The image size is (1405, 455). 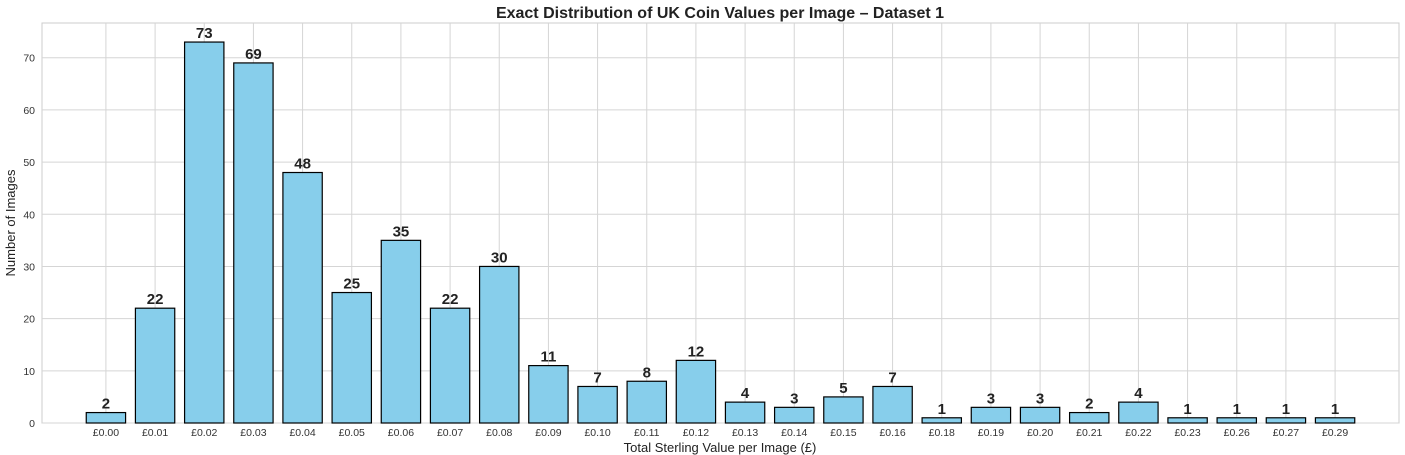 What do you see at coordinates (843, 388) in the screenshot?
I see `bar-value-label: 5` at bounding box center [843, 388].